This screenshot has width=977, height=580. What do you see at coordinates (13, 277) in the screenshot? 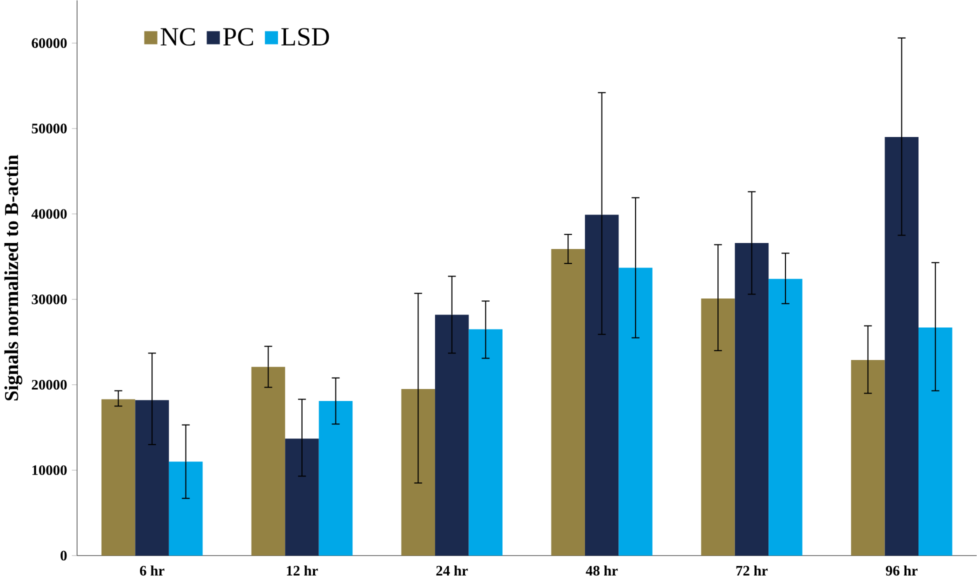
I see `y-axis-title: Signals normalized to B-actin` at bounding box center [13, 277].